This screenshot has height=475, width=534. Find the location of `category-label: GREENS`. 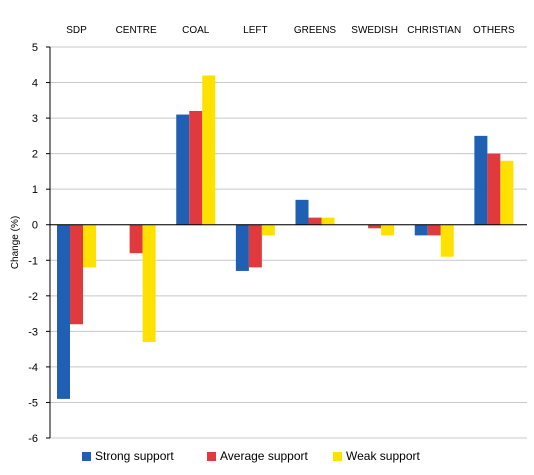

category-label: GREENS is located at coordinates (315, 30).